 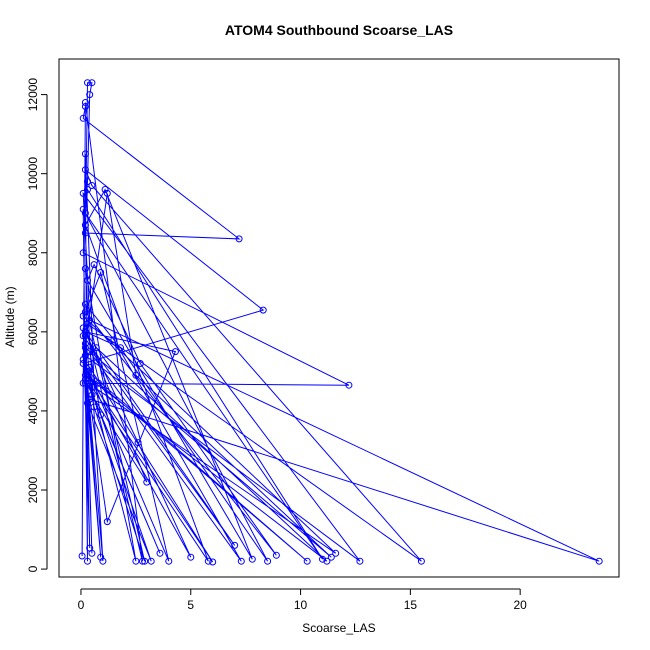 What do you see at coordinates (33, 331) in the screenshot?
I see `y-tick-label: 6000` at bounding box center [33, 331].